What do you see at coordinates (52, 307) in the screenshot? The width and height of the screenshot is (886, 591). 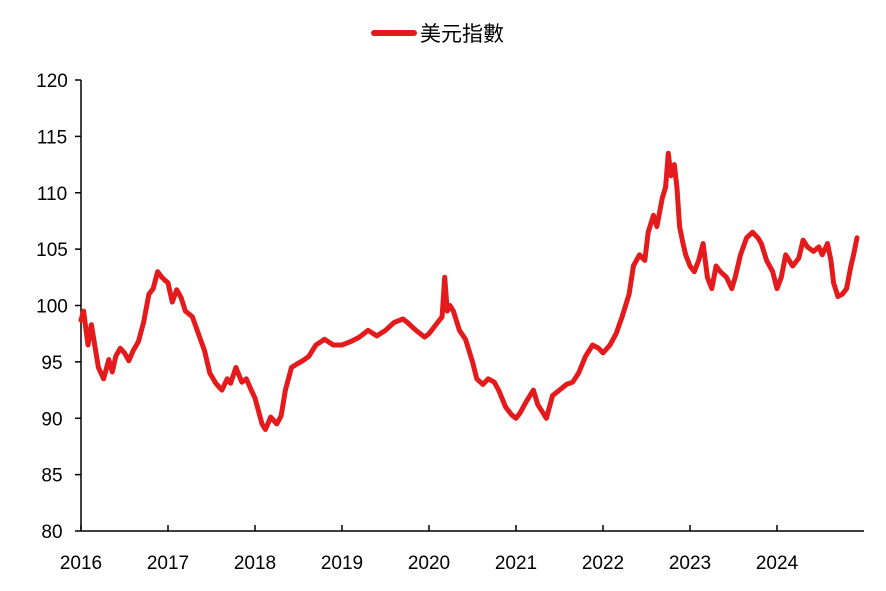 I see `y-tick-label: 100` at bounding box center [52, 307].